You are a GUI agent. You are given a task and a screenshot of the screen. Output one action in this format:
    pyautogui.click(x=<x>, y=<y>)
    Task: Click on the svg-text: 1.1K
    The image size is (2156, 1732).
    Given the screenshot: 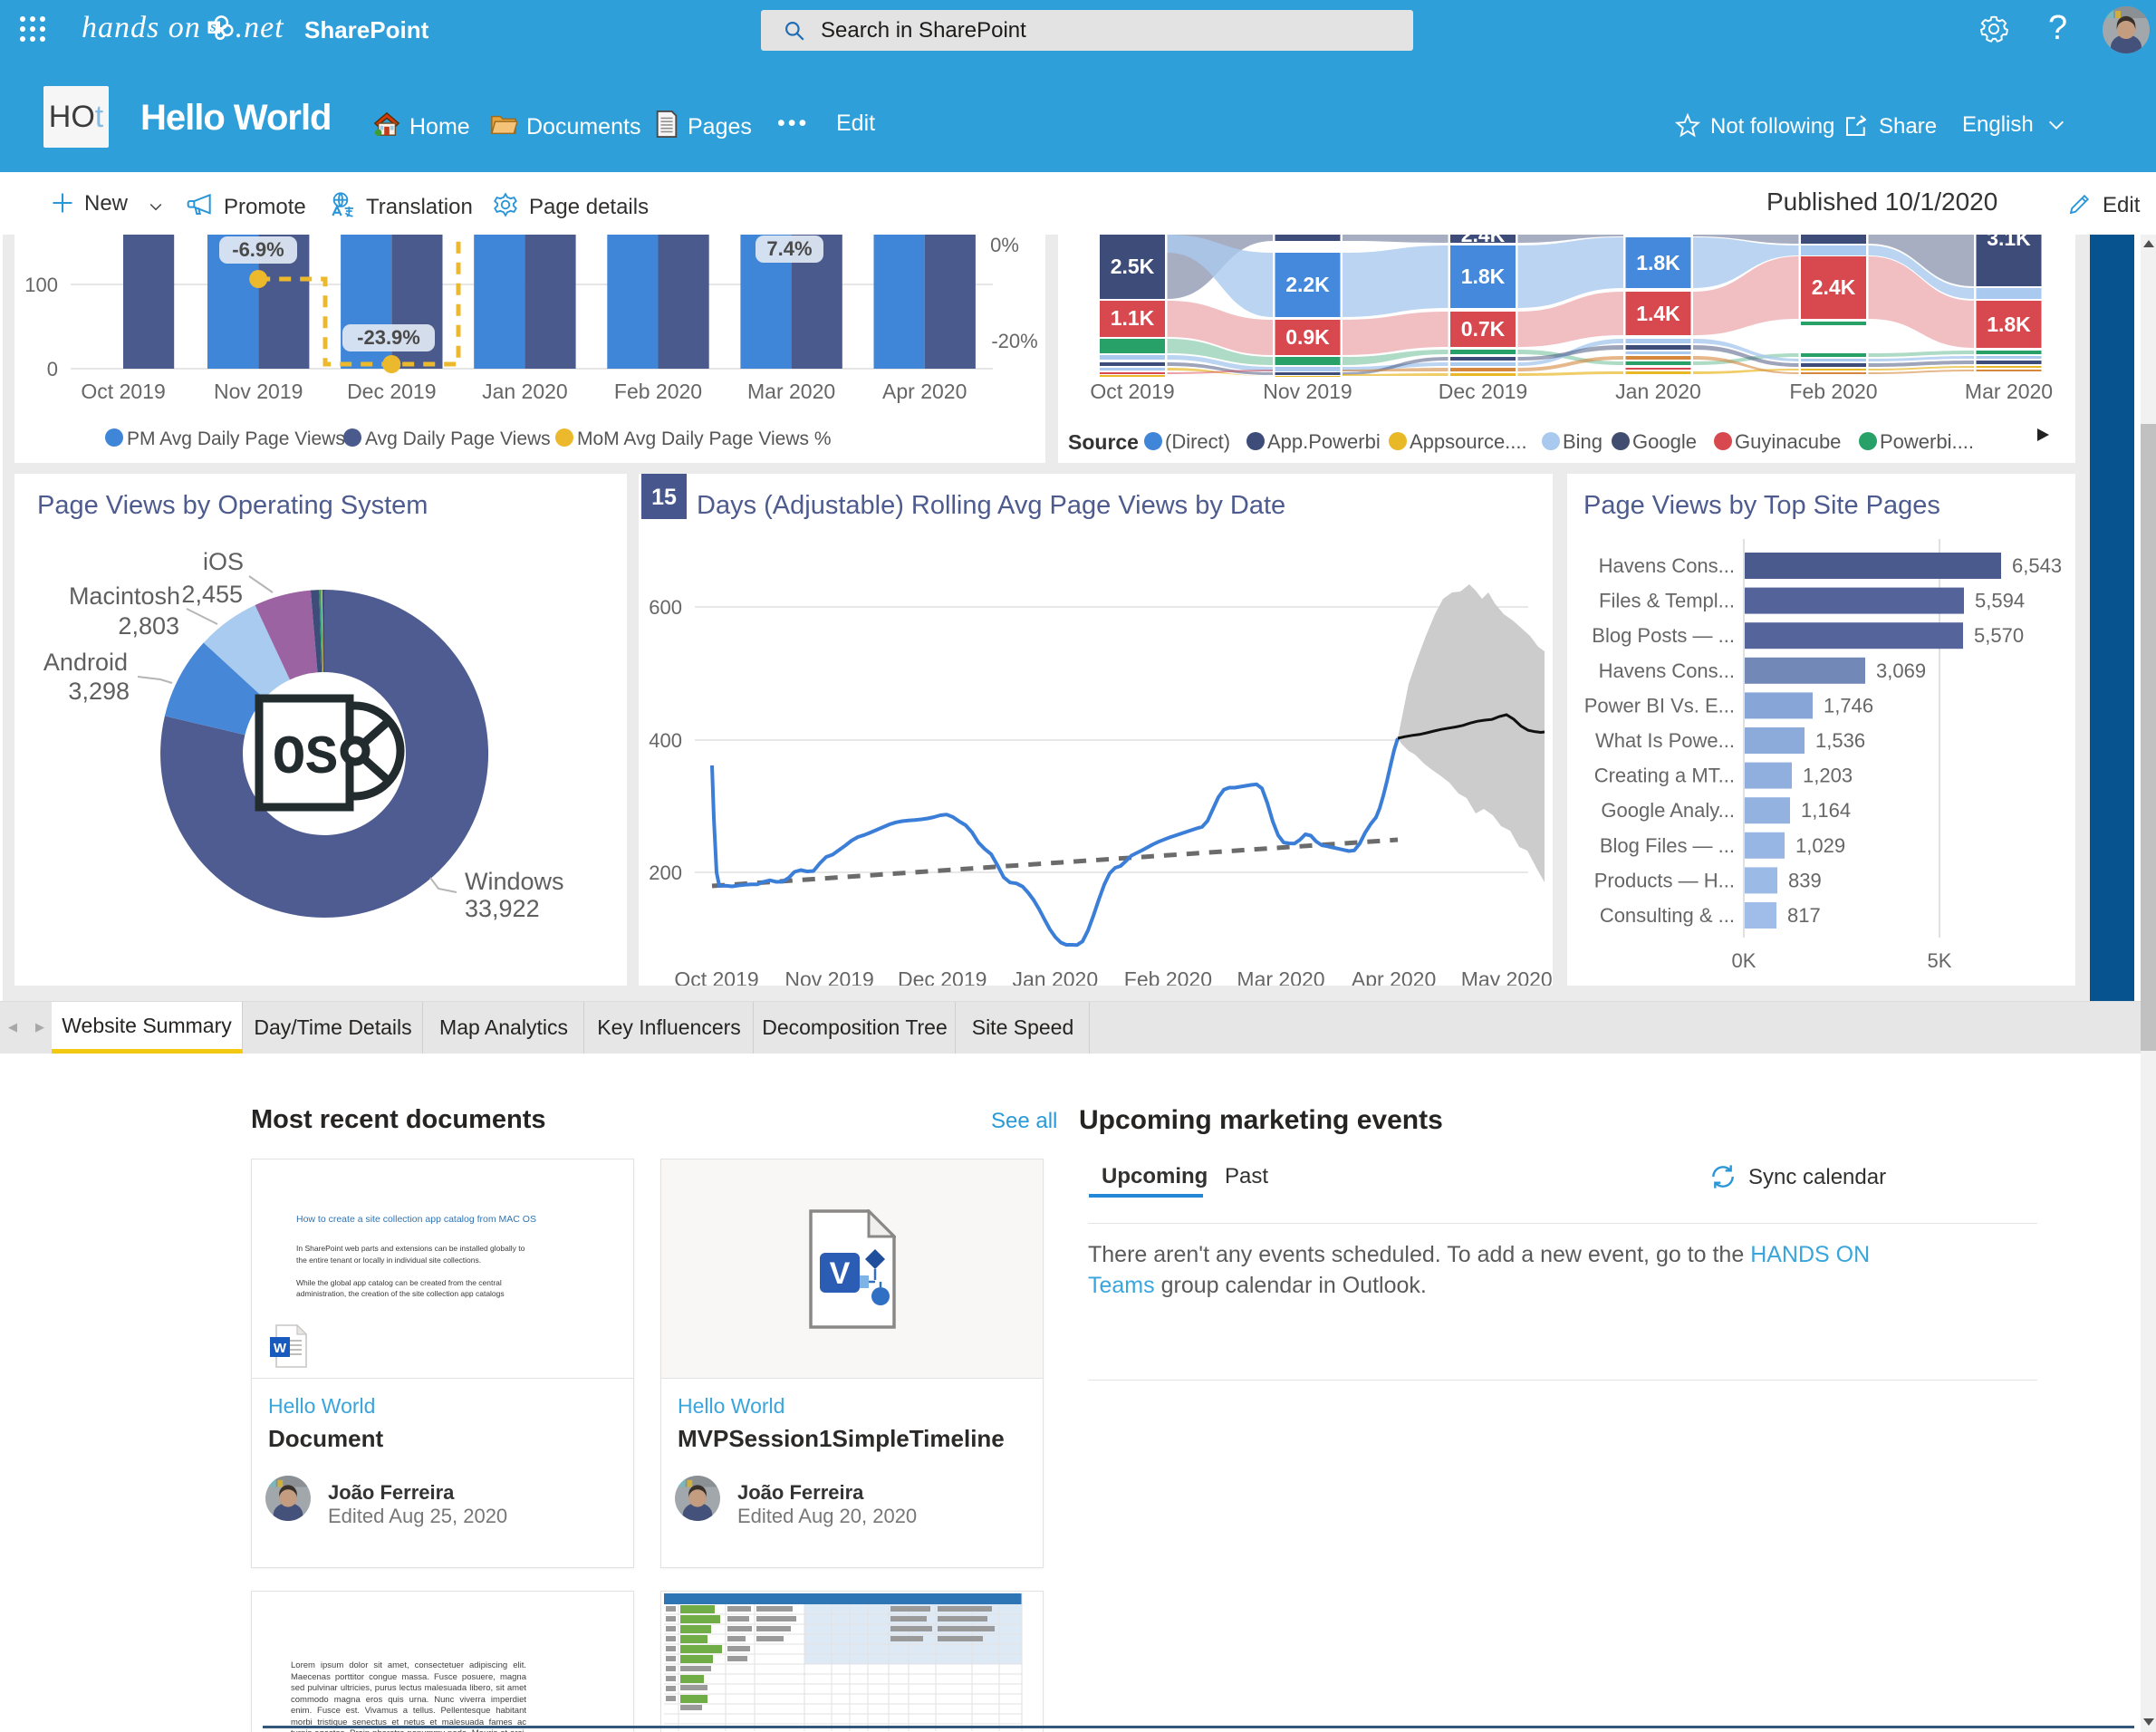 What is the action you would take?
    pyautogui.click(x=1133, y=318)
    